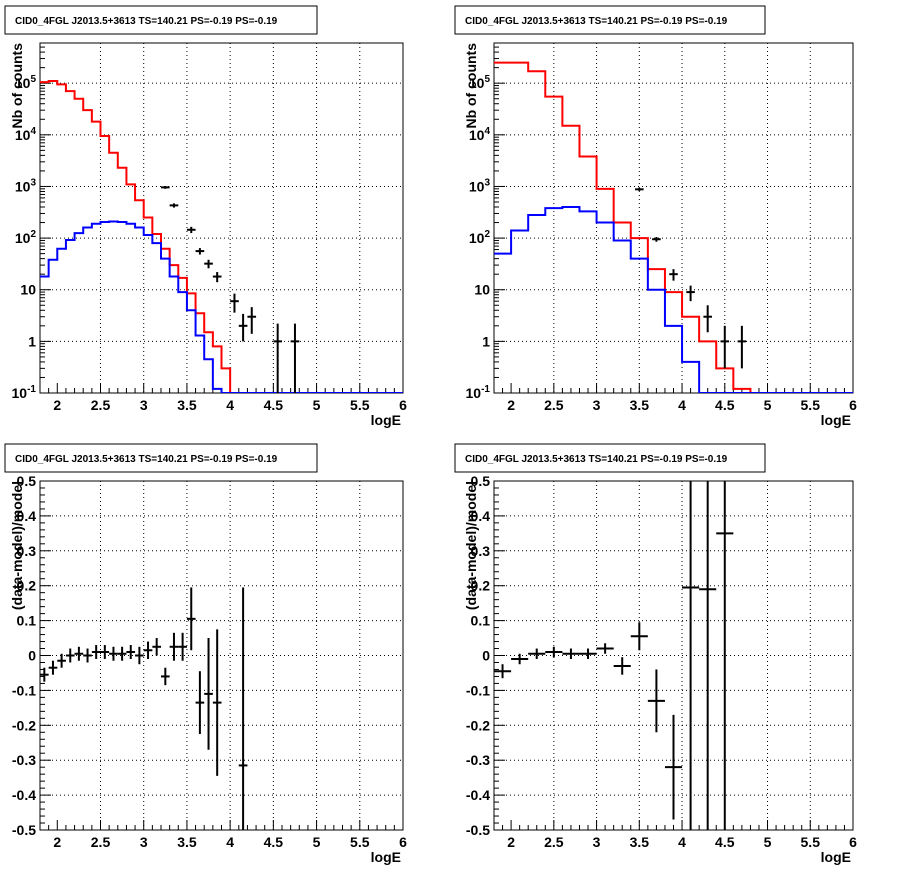 The image size is (898, 875). What do you see at coordinates (24, 690) in the screenshot?
I see `y-tick-label: -0.1` at bounding box center [24, 690].